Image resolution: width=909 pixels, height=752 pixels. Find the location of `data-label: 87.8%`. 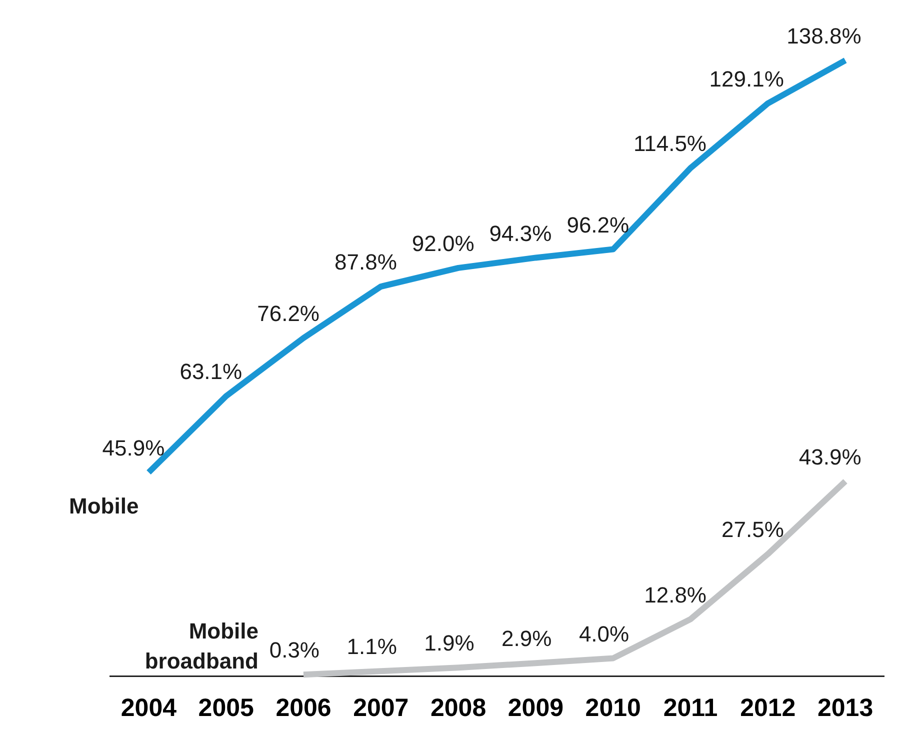

data-label: 87.8% is located at coordinates (365, 262).